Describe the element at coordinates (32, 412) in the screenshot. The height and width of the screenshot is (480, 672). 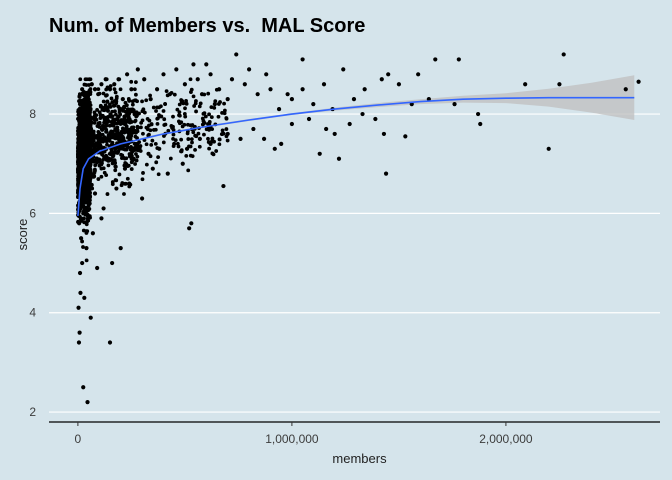
I see `y-tick-label: 2` at that location.